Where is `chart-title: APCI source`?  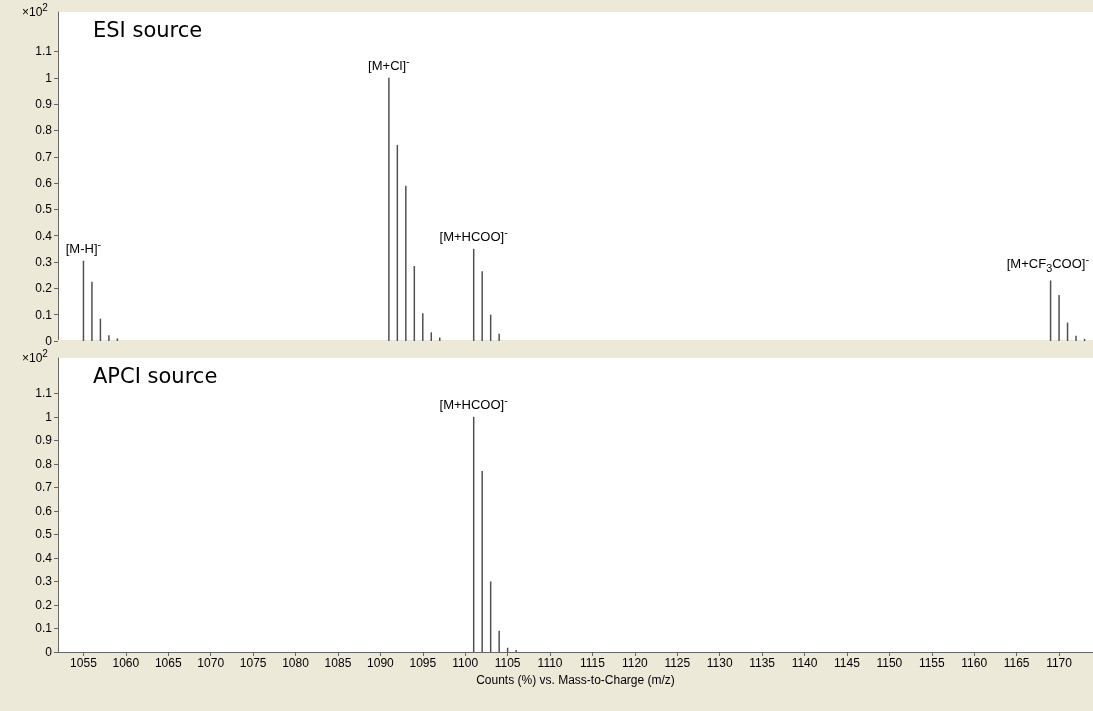
chart-title: APCI source is located at coordinates (155, 375).